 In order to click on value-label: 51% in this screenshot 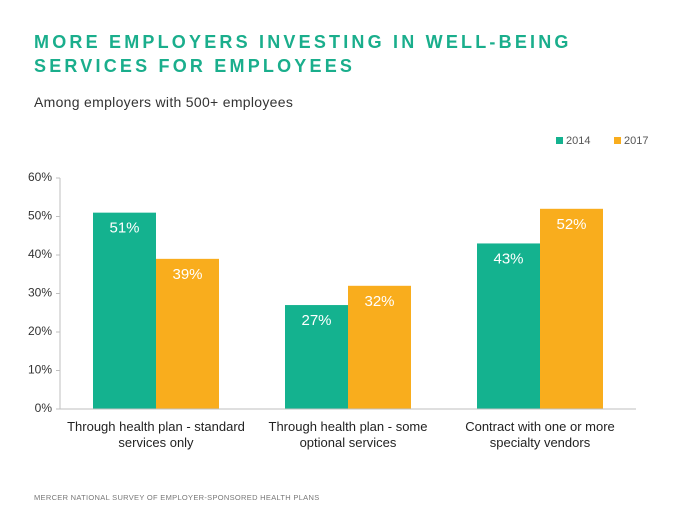, I will do `click(124, 228)`.